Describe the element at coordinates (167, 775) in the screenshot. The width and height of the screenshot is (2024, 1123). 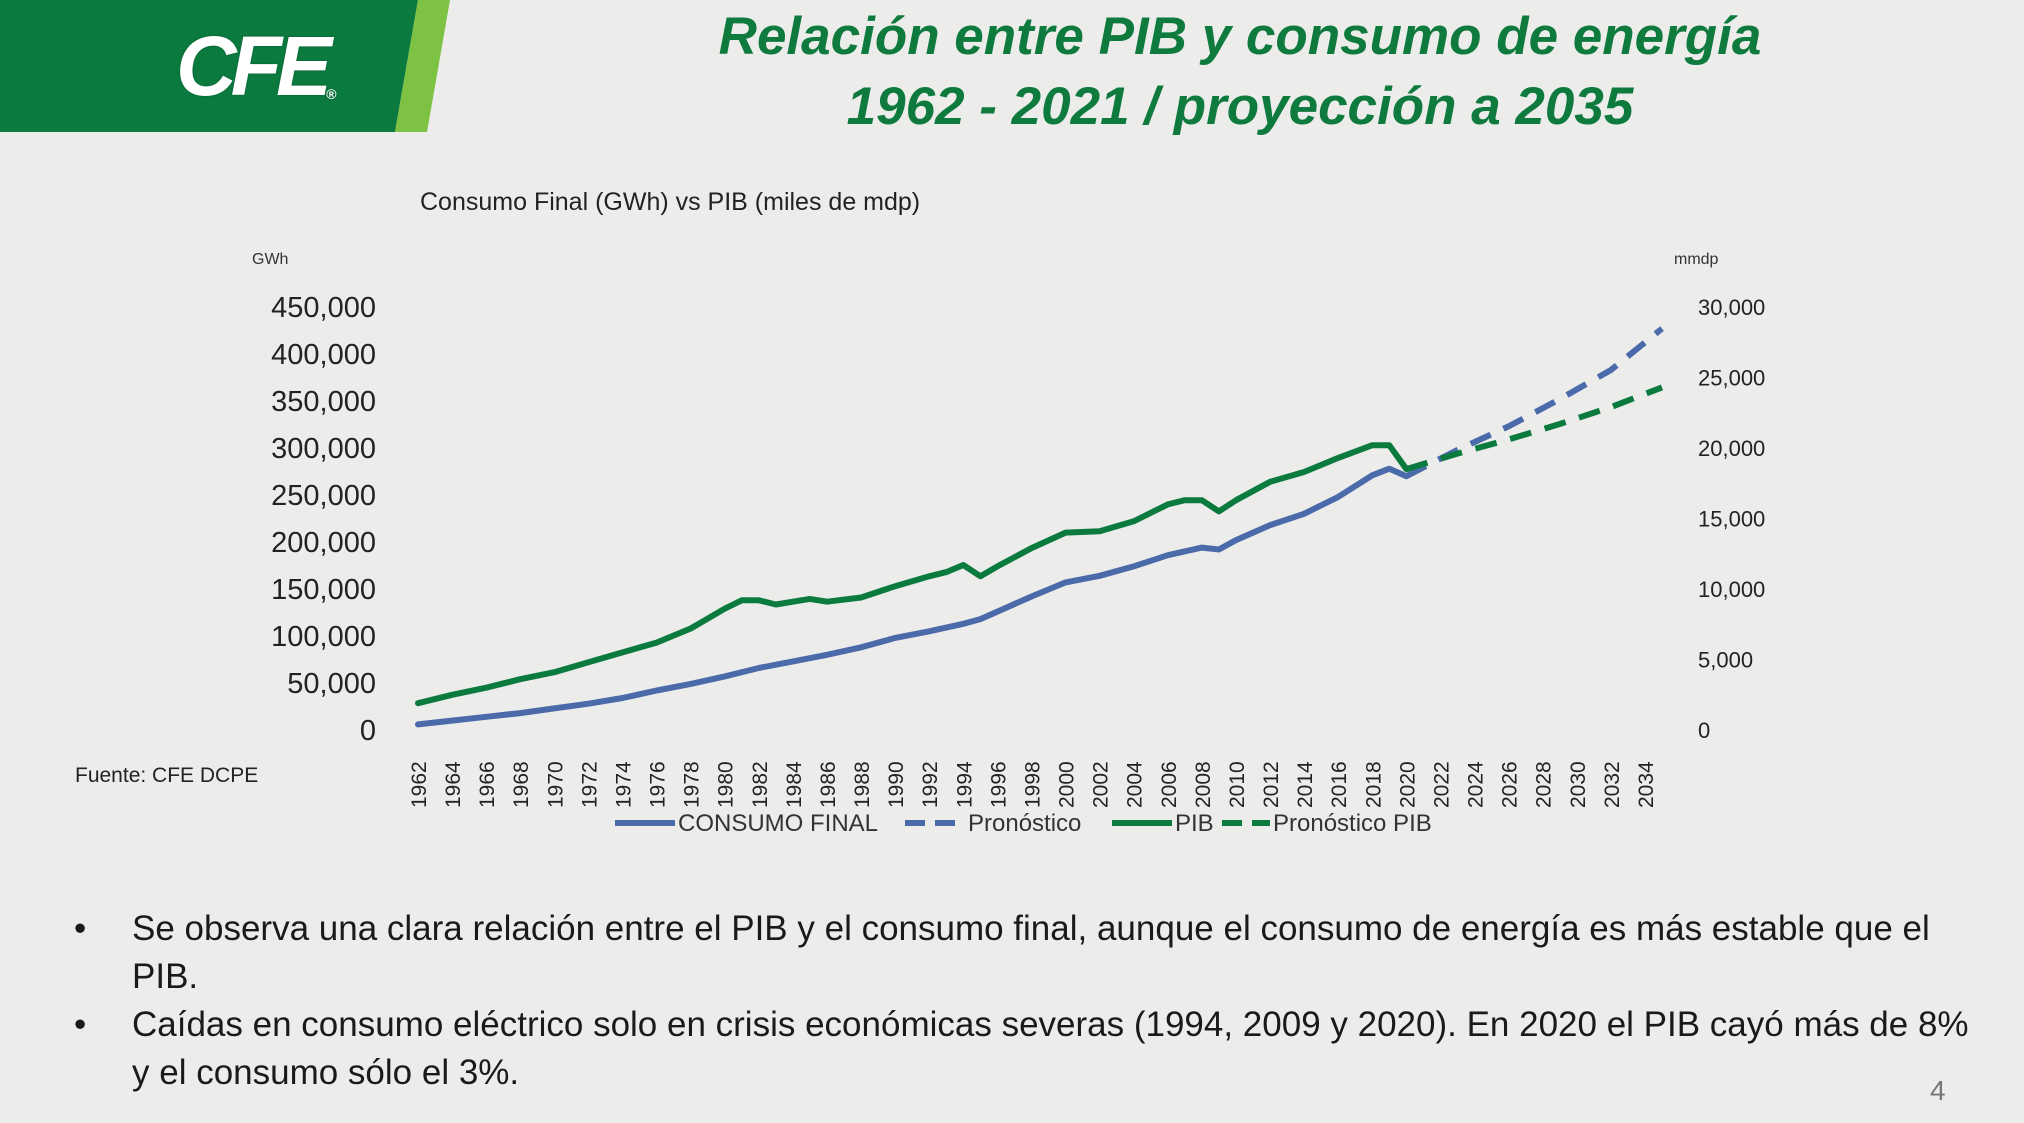
I see `source-note: Fuente: CFE DCPE` at that location.